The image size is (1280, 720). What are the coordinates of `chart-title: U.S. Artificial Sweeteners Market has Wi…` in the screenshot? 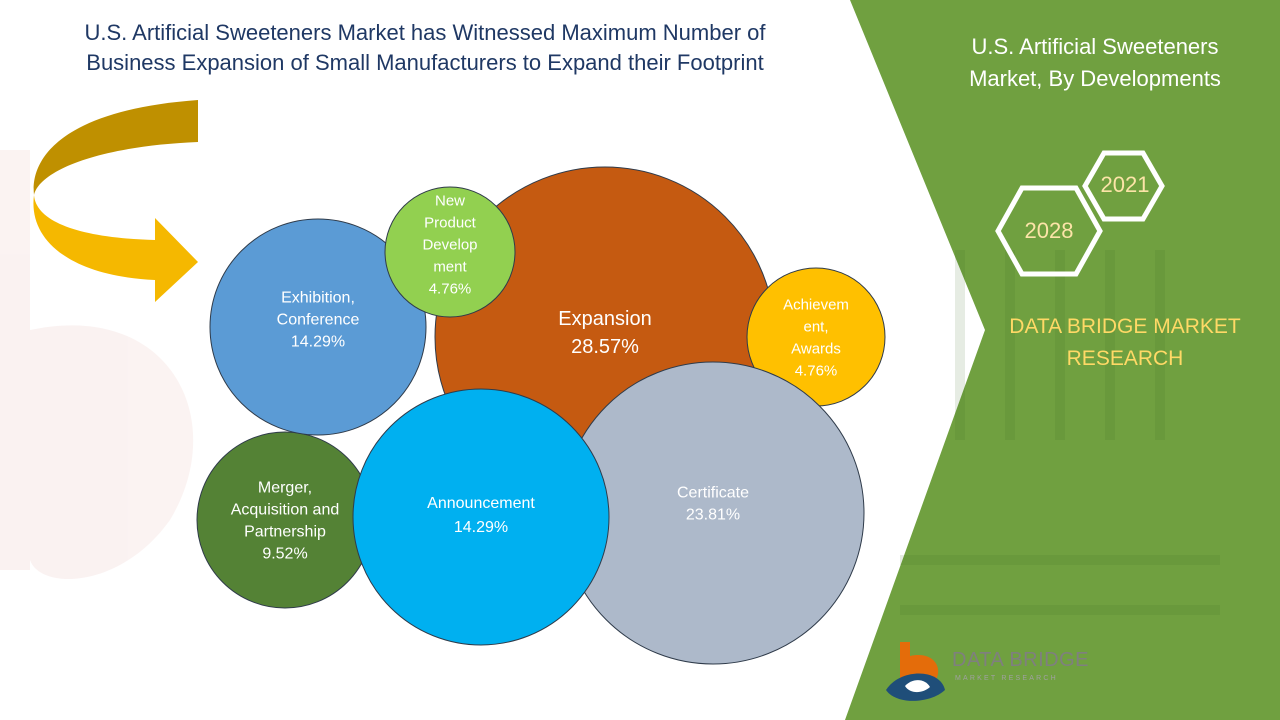 It's located at (425, 48).